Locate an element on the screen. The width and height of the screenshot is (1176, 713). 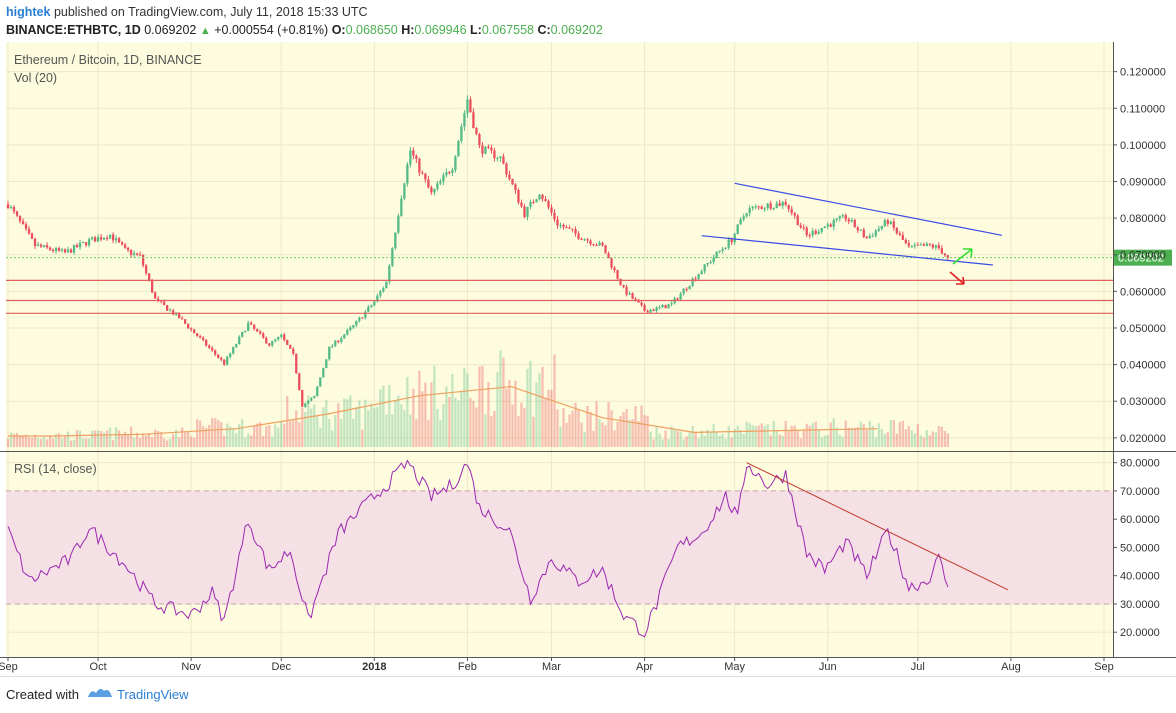
low-value: 0.067558 is located at coordinates (507, 30).